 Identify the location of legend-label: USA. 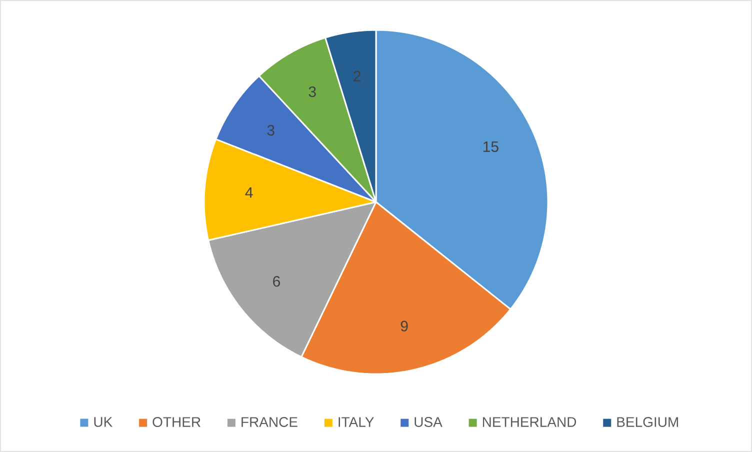
(428, 422).